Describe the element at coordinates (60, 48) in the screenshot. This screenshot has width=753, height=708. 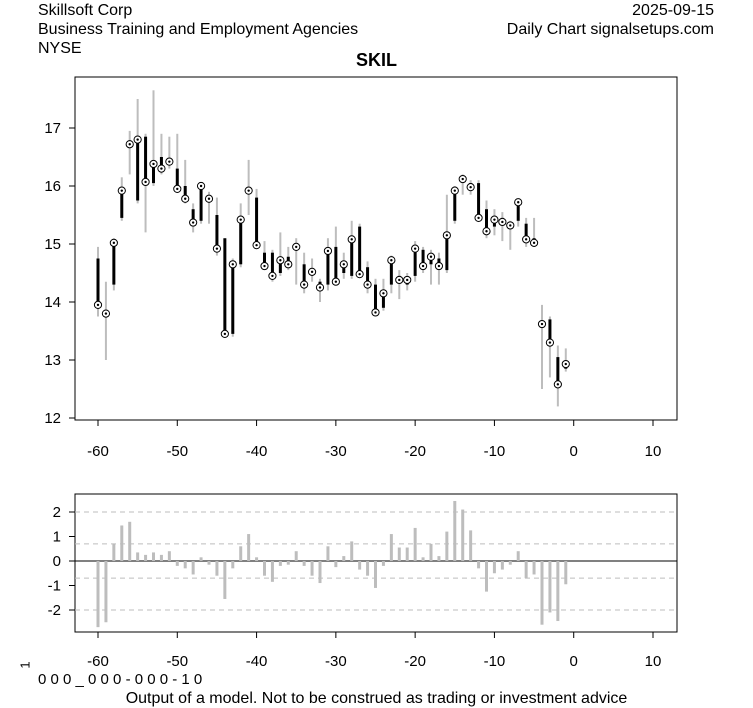
I see `exchange-label: NYSE` at that location.